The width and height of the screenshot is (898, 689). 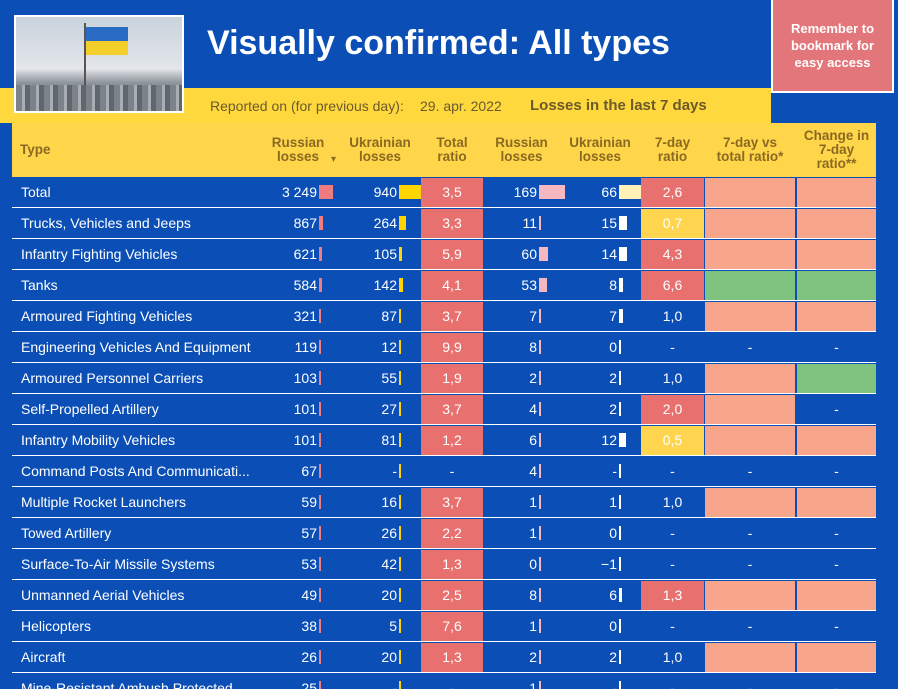 I want to click on row-label: Engineering Vehicles And Equipment, so click(x=136, y=347).